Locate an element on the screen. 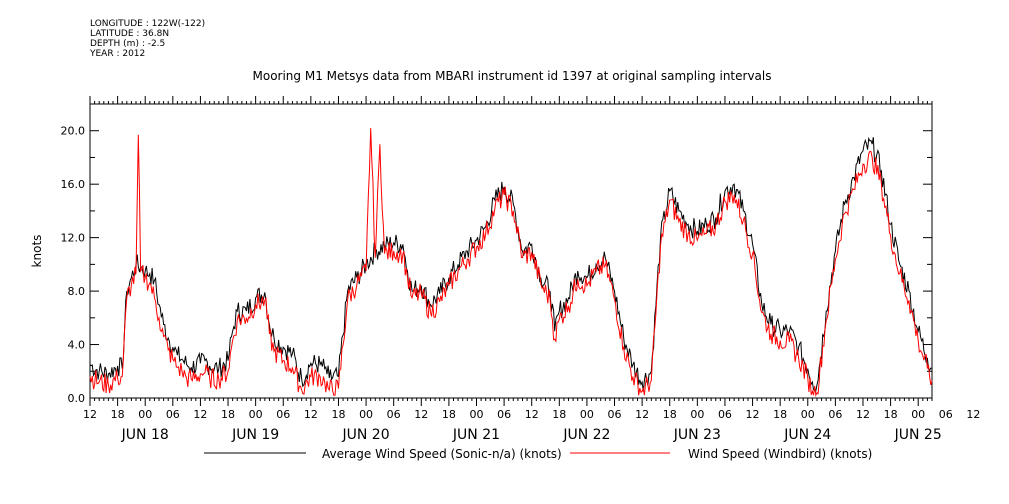 This screenshot has height=504, width=1009. year-label: YEAR : 2012 is located at coordinates (118, 54).